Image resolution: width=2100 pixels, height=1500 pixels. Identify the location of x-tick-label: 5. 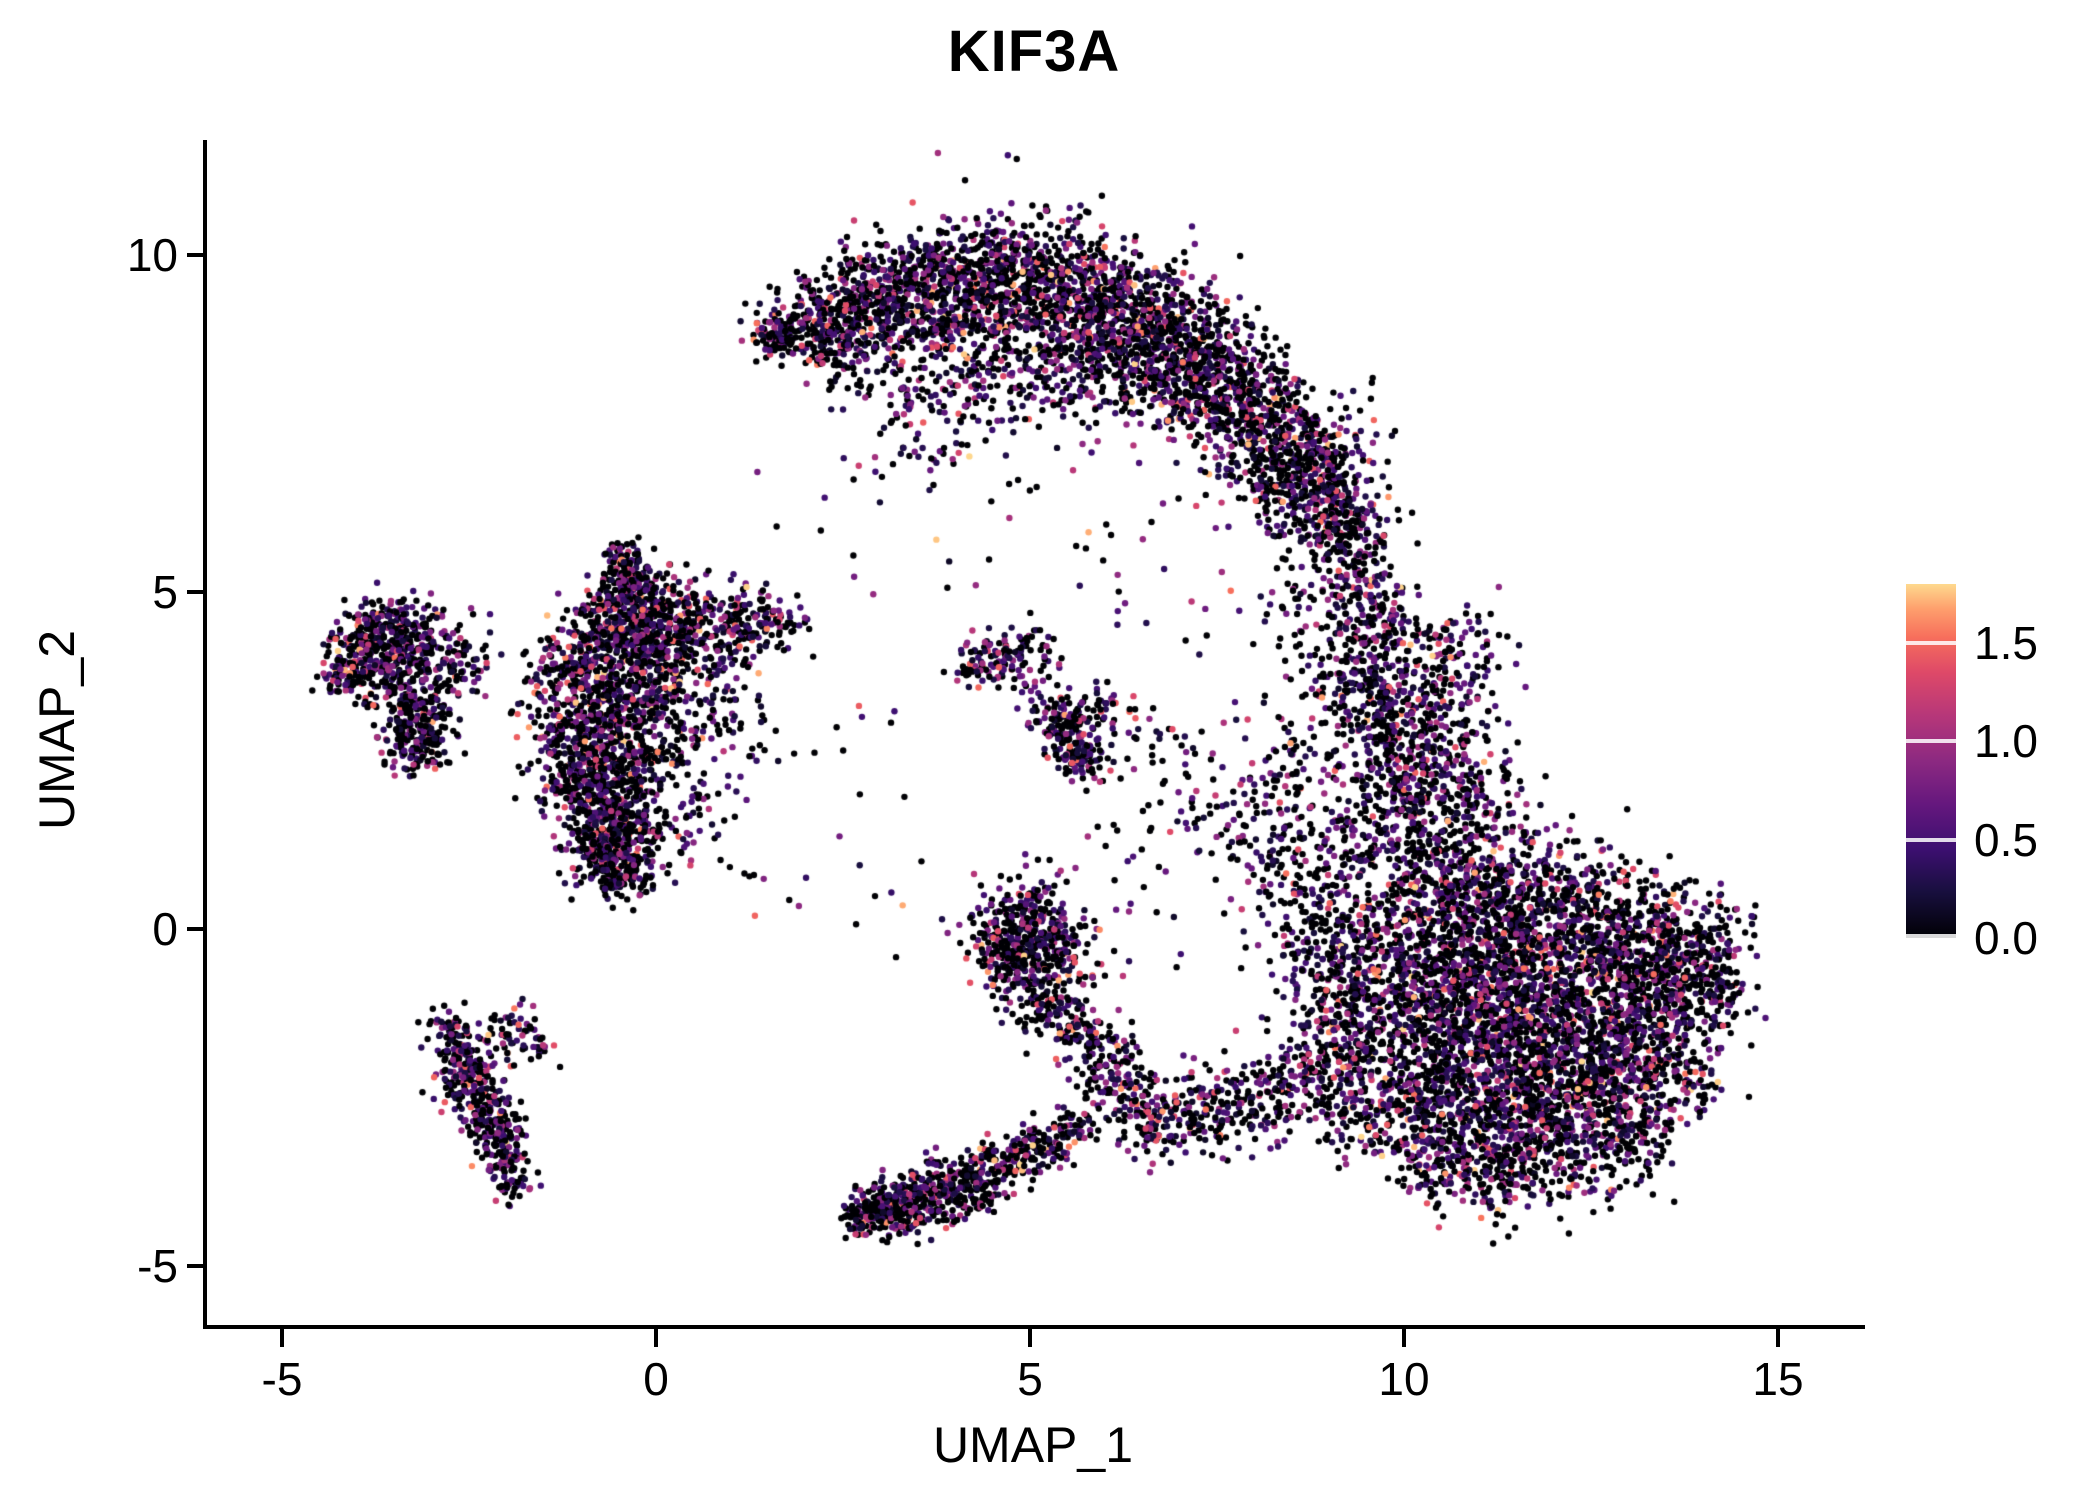
(1030, 1379).